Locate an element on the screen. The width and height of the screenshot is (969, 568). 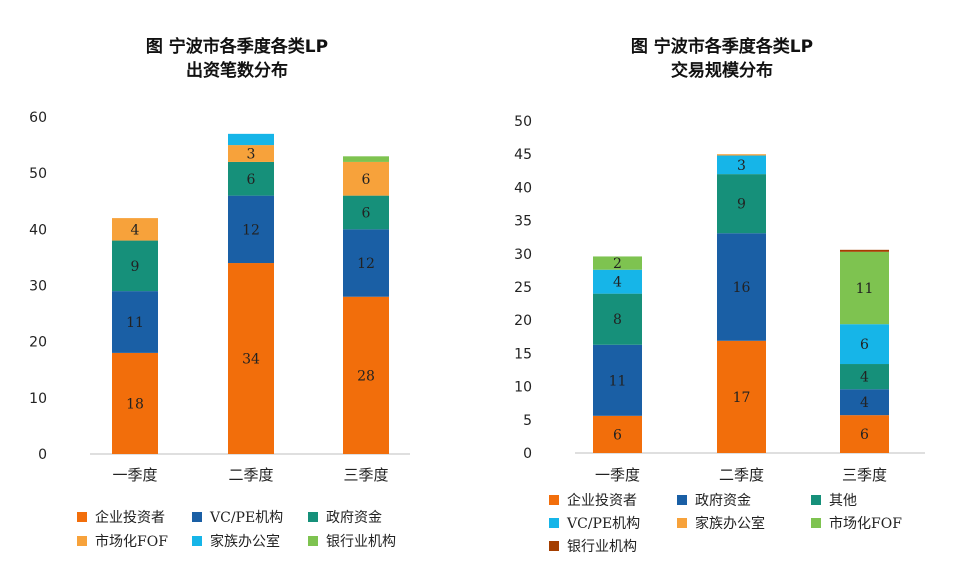
y-tick-label: 10 is located at coordinates (38, 399).